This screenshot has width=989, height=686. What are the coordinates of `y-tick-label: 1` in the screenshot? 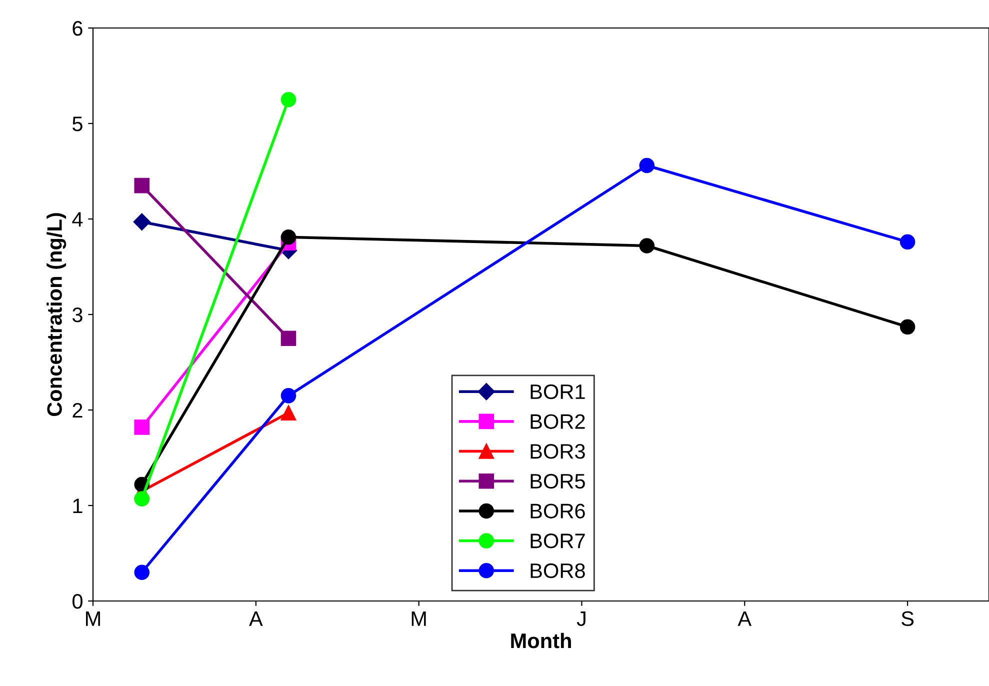 It's located at (77, 506).